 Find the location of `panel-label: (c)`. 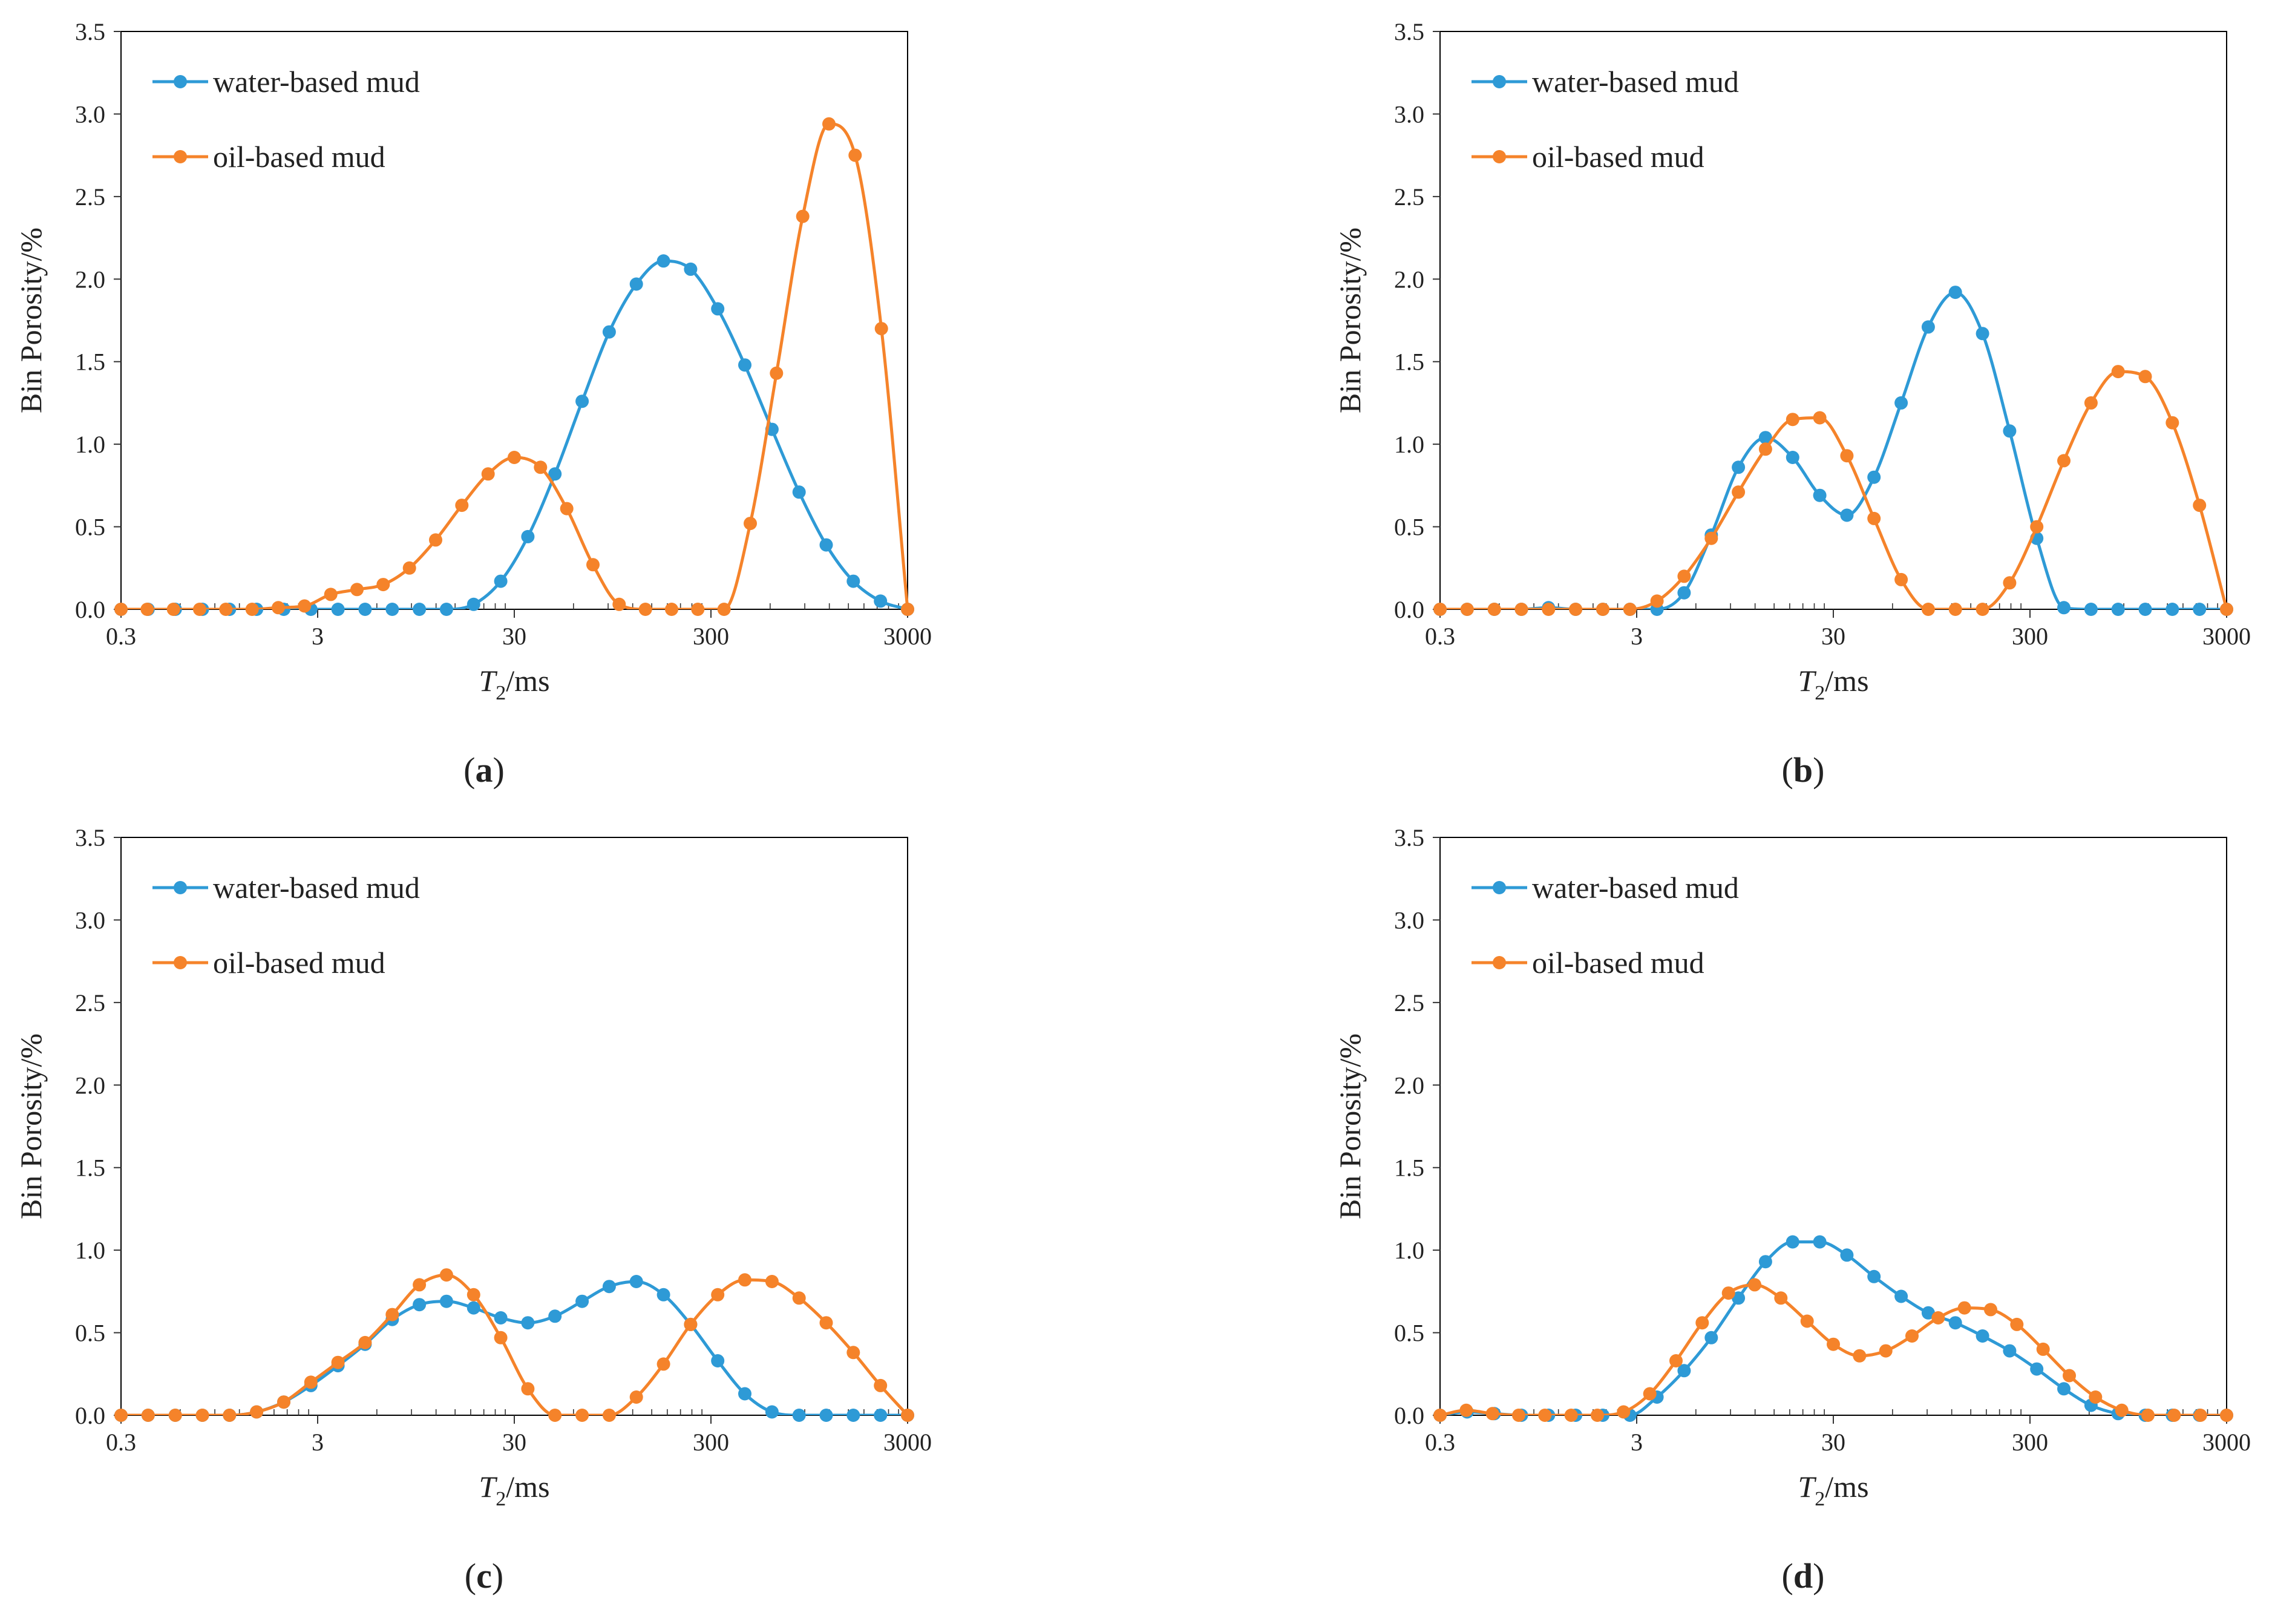

panel-label: (c) is located at coordinates (484, 1576).